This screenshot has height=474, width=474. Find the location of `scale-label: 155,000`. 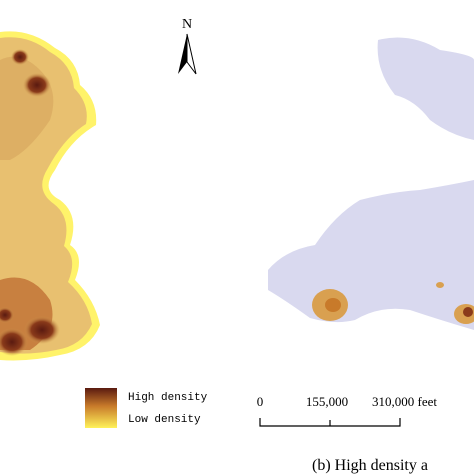

scale-label: 155,000 is located at coordinates (327, 401).